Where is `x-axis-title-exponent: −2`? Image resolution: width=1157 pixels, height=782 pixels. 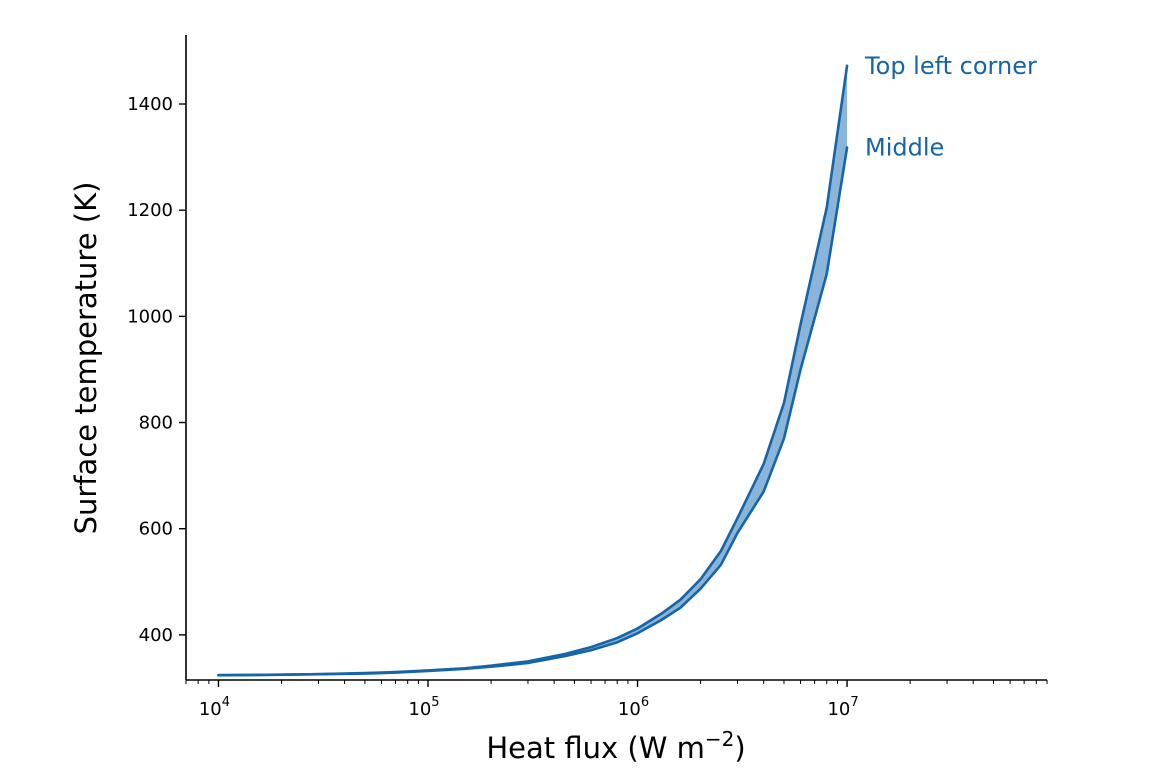 x-axis-title-exponent: −2 is located at coordinates (719, 739).